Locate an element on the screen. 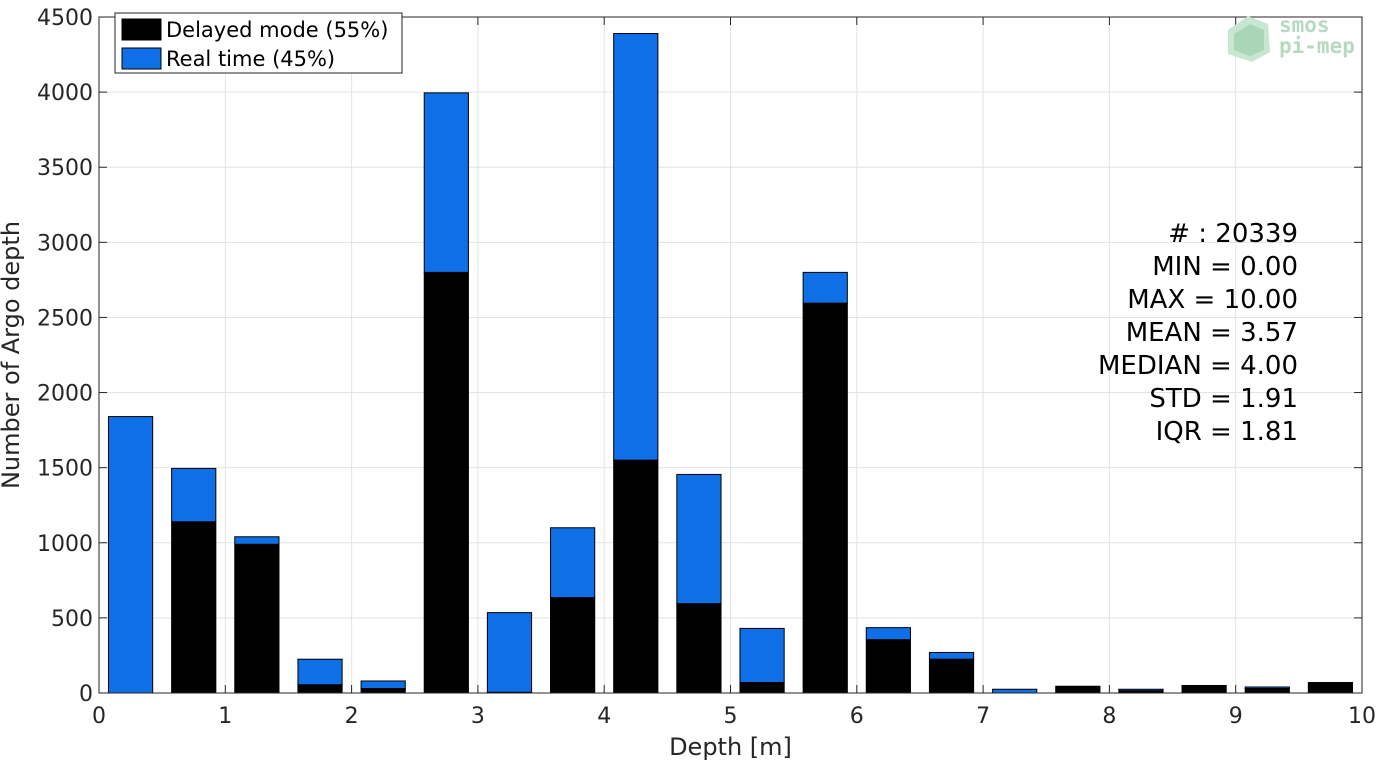 Image resolution: width=1377 pixels, height=762 pixels. x-tick-label: 4 is located at coordinates (604, 716).